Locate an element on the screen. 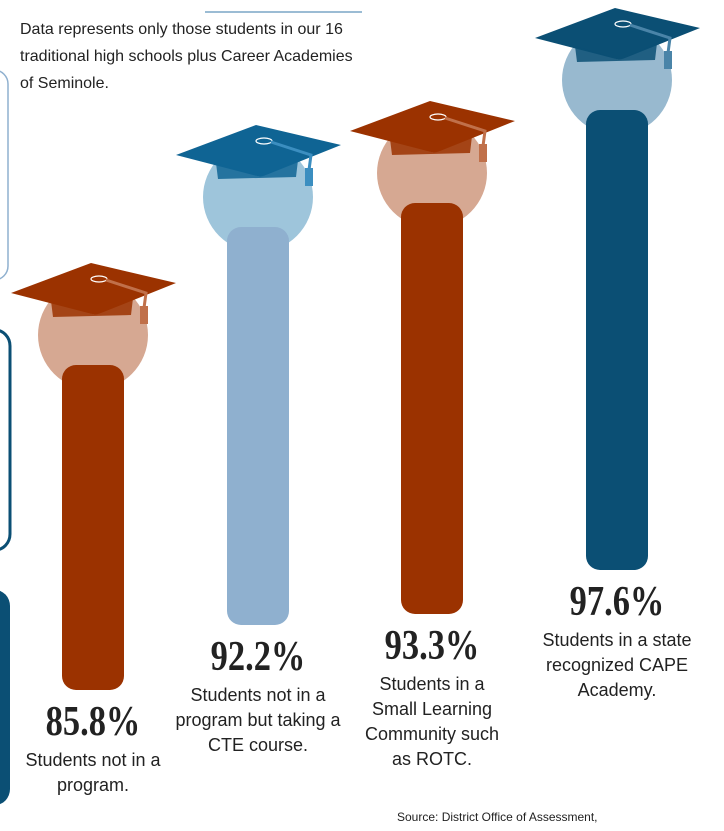  side-panel is located at coordinates (5, 697).